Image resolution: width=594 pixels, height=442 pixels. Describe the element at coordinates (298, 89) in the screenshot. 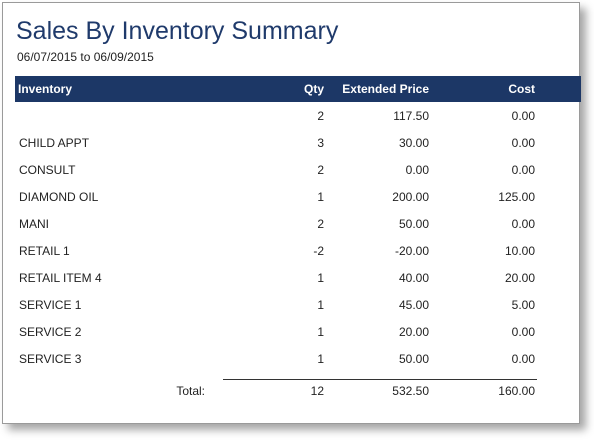

I see `table-header: Inventory Qty Extended Price Cost` at that location.